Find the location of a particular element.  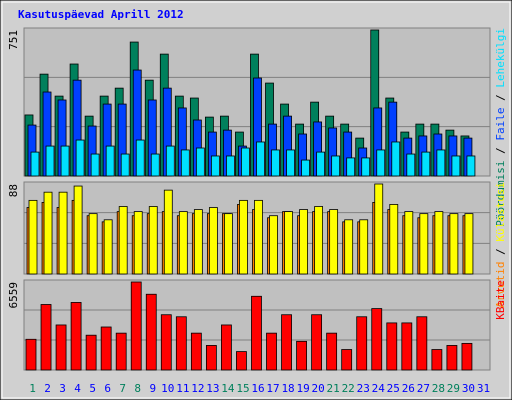

y-tick-label: 751 is located at coordinates (13, 40).